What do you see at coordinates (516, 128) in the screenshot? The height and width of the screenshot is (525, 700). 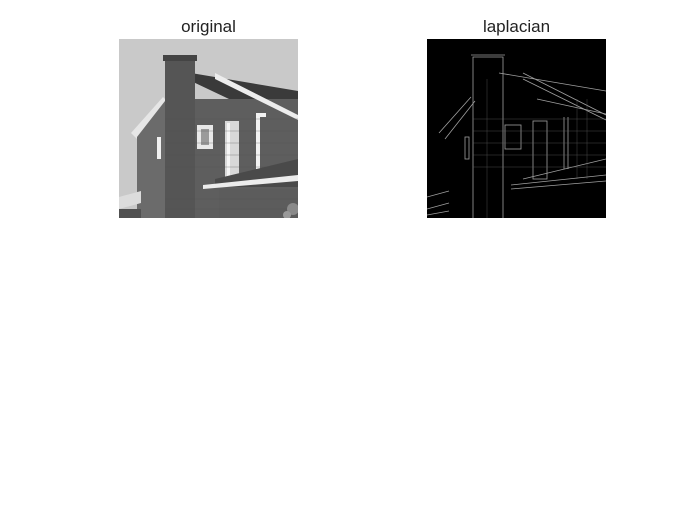 I see `laplacian-edge-image` at bounding box center [516, 128].